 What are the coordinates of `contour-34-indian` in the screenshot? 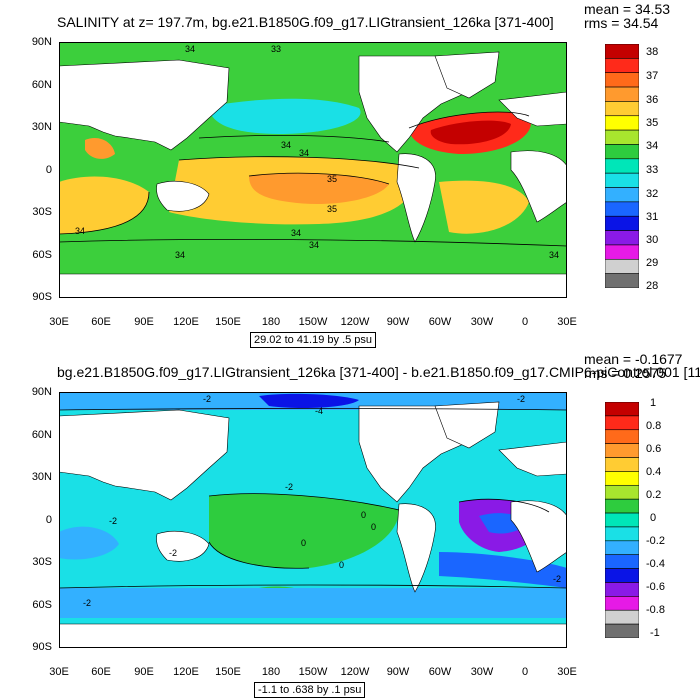 It's located at (104, 213).